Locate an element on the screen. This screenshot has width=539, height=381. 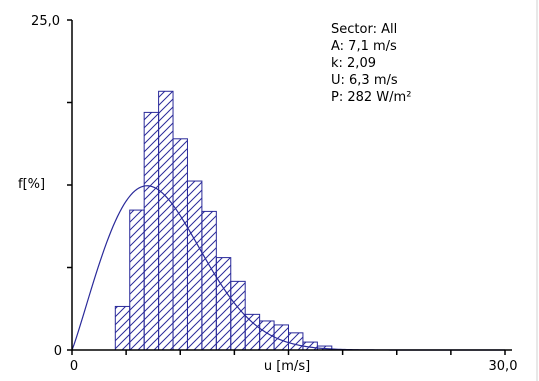
info-power-density: P: 282 W/m² is located at coordinates (371, 97).